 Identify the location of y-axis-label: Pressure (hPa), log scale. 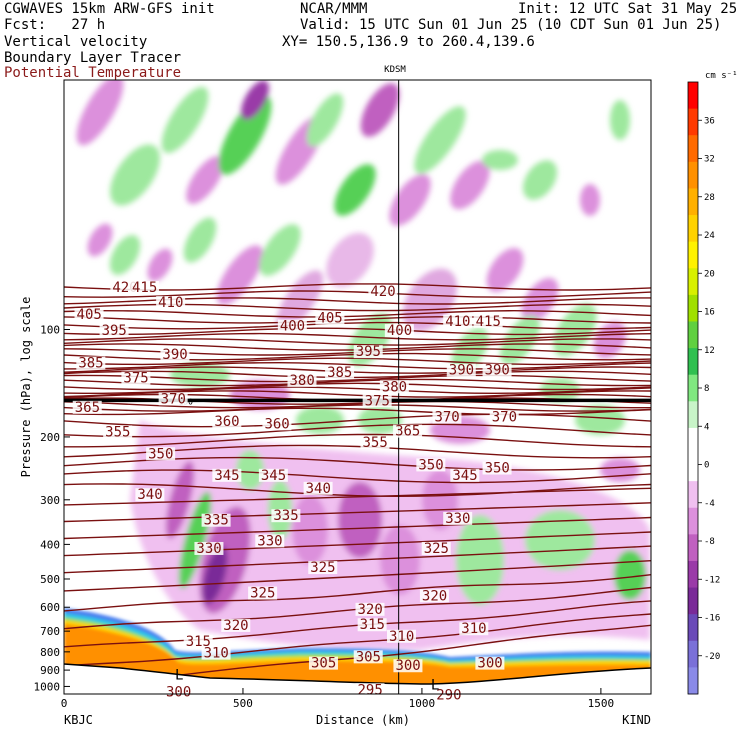
(26, 387).